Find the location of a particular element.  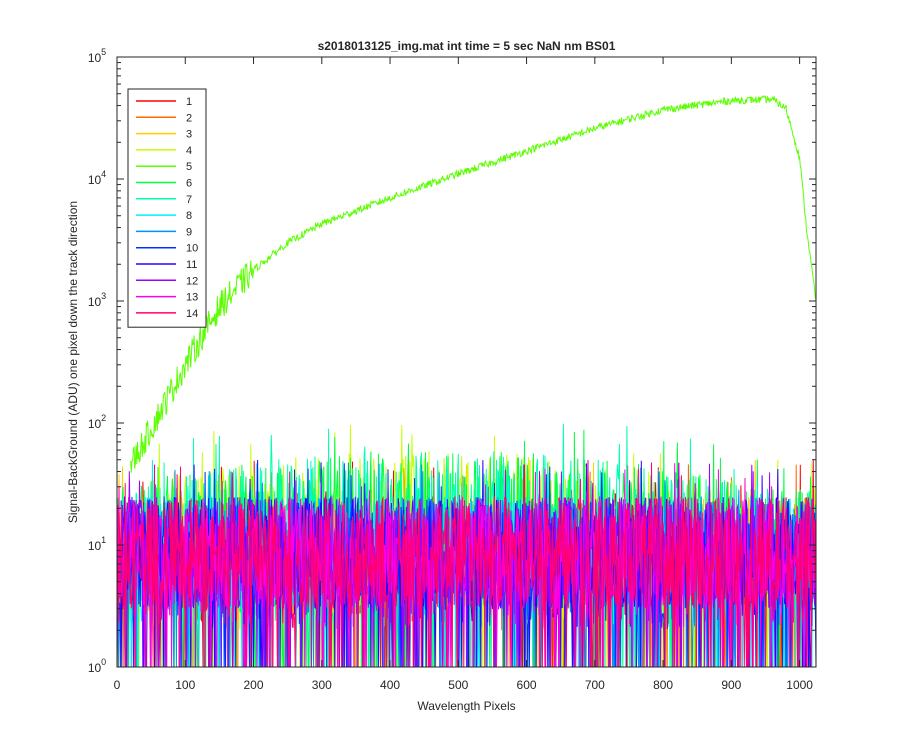

legend-label-9: 9 is located at coordinates (189, 232).